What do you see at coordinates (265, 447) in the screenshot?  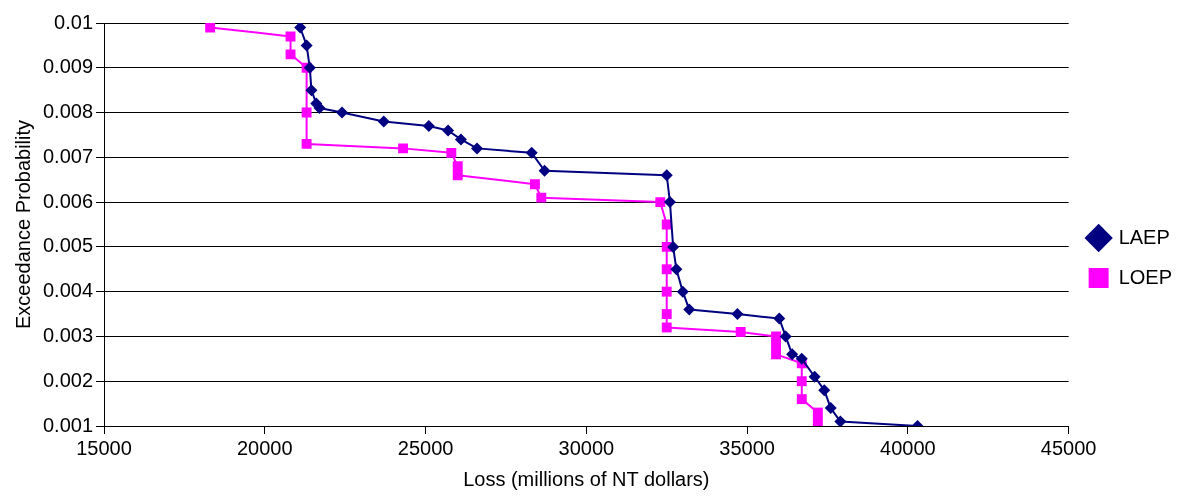 I see `x-tick-label: 20000` at bounding box center [265, 447].